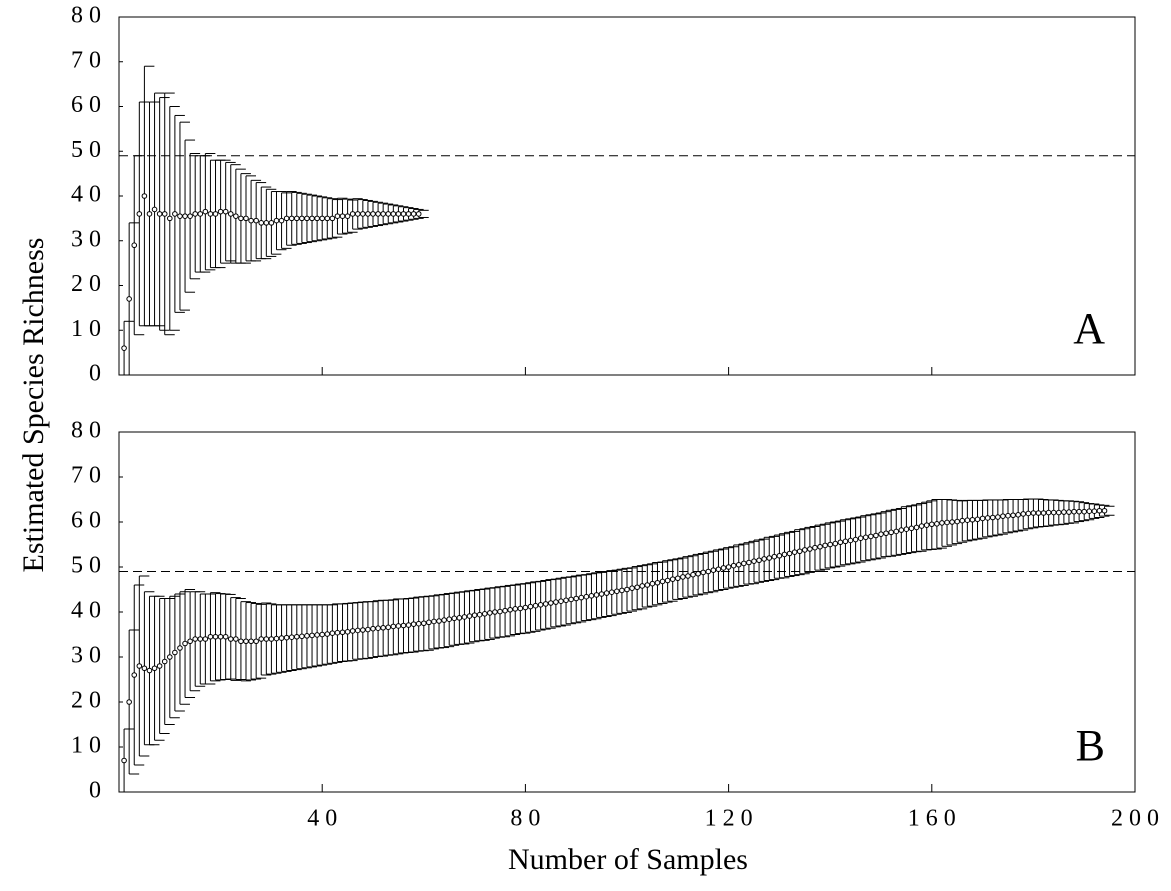 The width and height of the screenshot is (1171, 891). What do you see at coordinates (98, 374) in the screenshot?
I see `y-tick-label: 0` at bounding box center [98, 374].